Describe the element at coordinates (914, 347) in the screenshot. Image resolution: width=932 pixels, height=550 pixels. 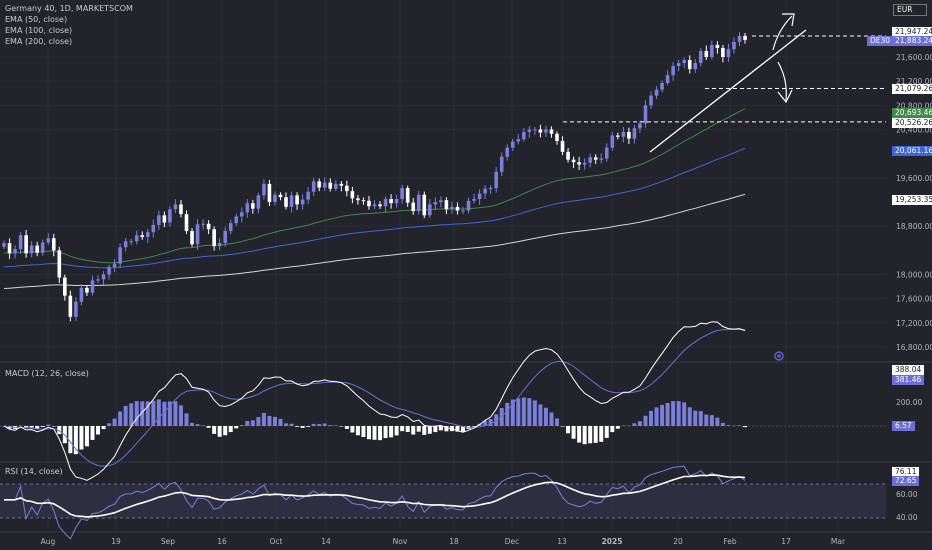
I see `price-tick-9: 16,800.00` at that location.